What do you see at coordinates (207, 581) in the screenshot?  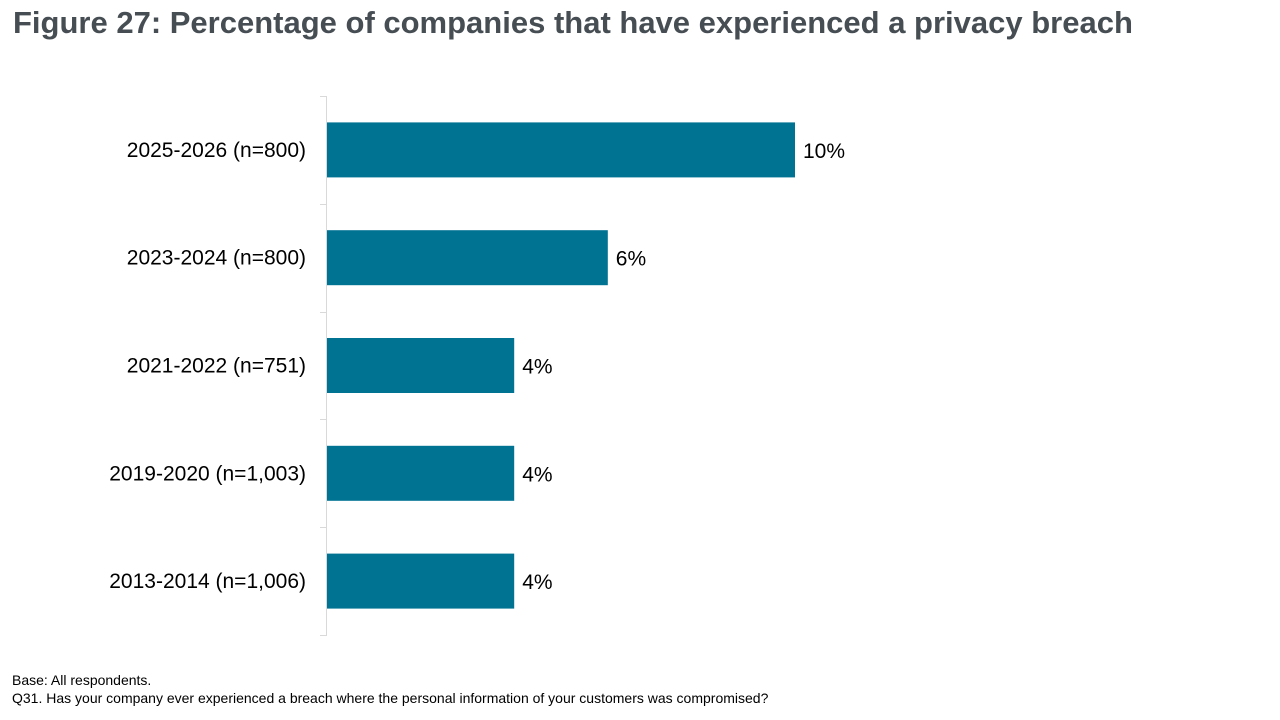 I see `category-label: 2013-2014 (n=1,006)` at bounding box center [207, 581].